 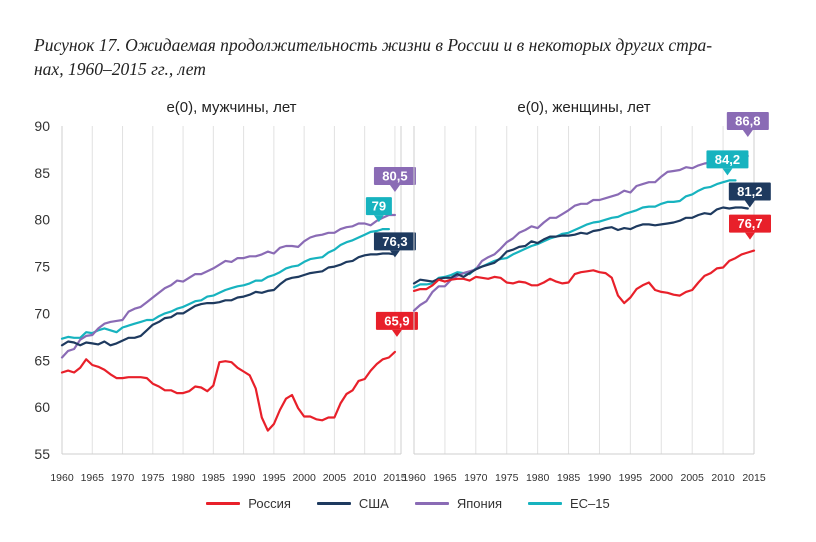 I want to click on legend-label-japan: Япония, so click(x=479, y=503).